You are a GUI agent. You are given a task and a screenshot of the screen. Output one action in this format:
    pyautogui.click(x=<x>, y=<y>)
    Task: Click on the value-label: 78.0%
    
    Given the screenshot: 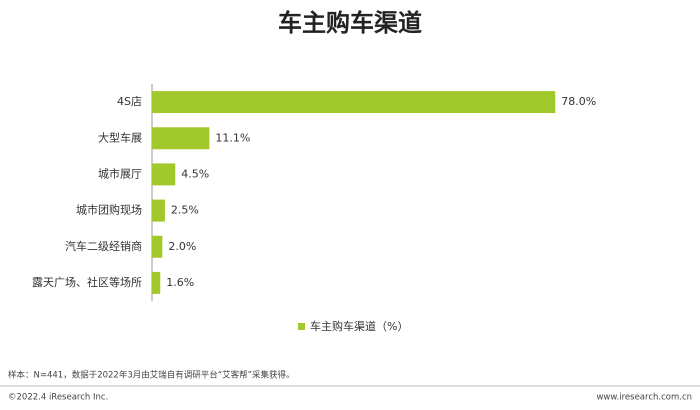 What is the action you would take?
    pyautogui.click(x=578, y=101)
    